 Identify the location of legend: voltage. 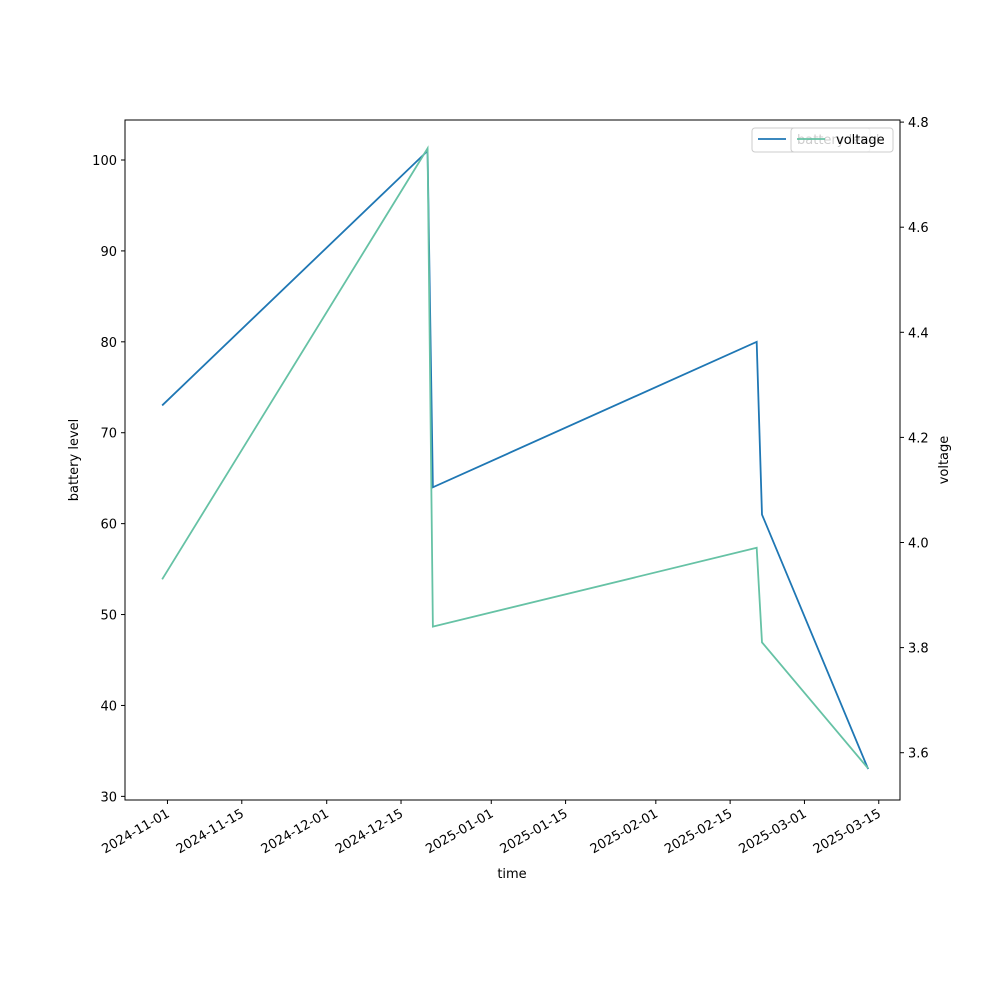
(842, 140).